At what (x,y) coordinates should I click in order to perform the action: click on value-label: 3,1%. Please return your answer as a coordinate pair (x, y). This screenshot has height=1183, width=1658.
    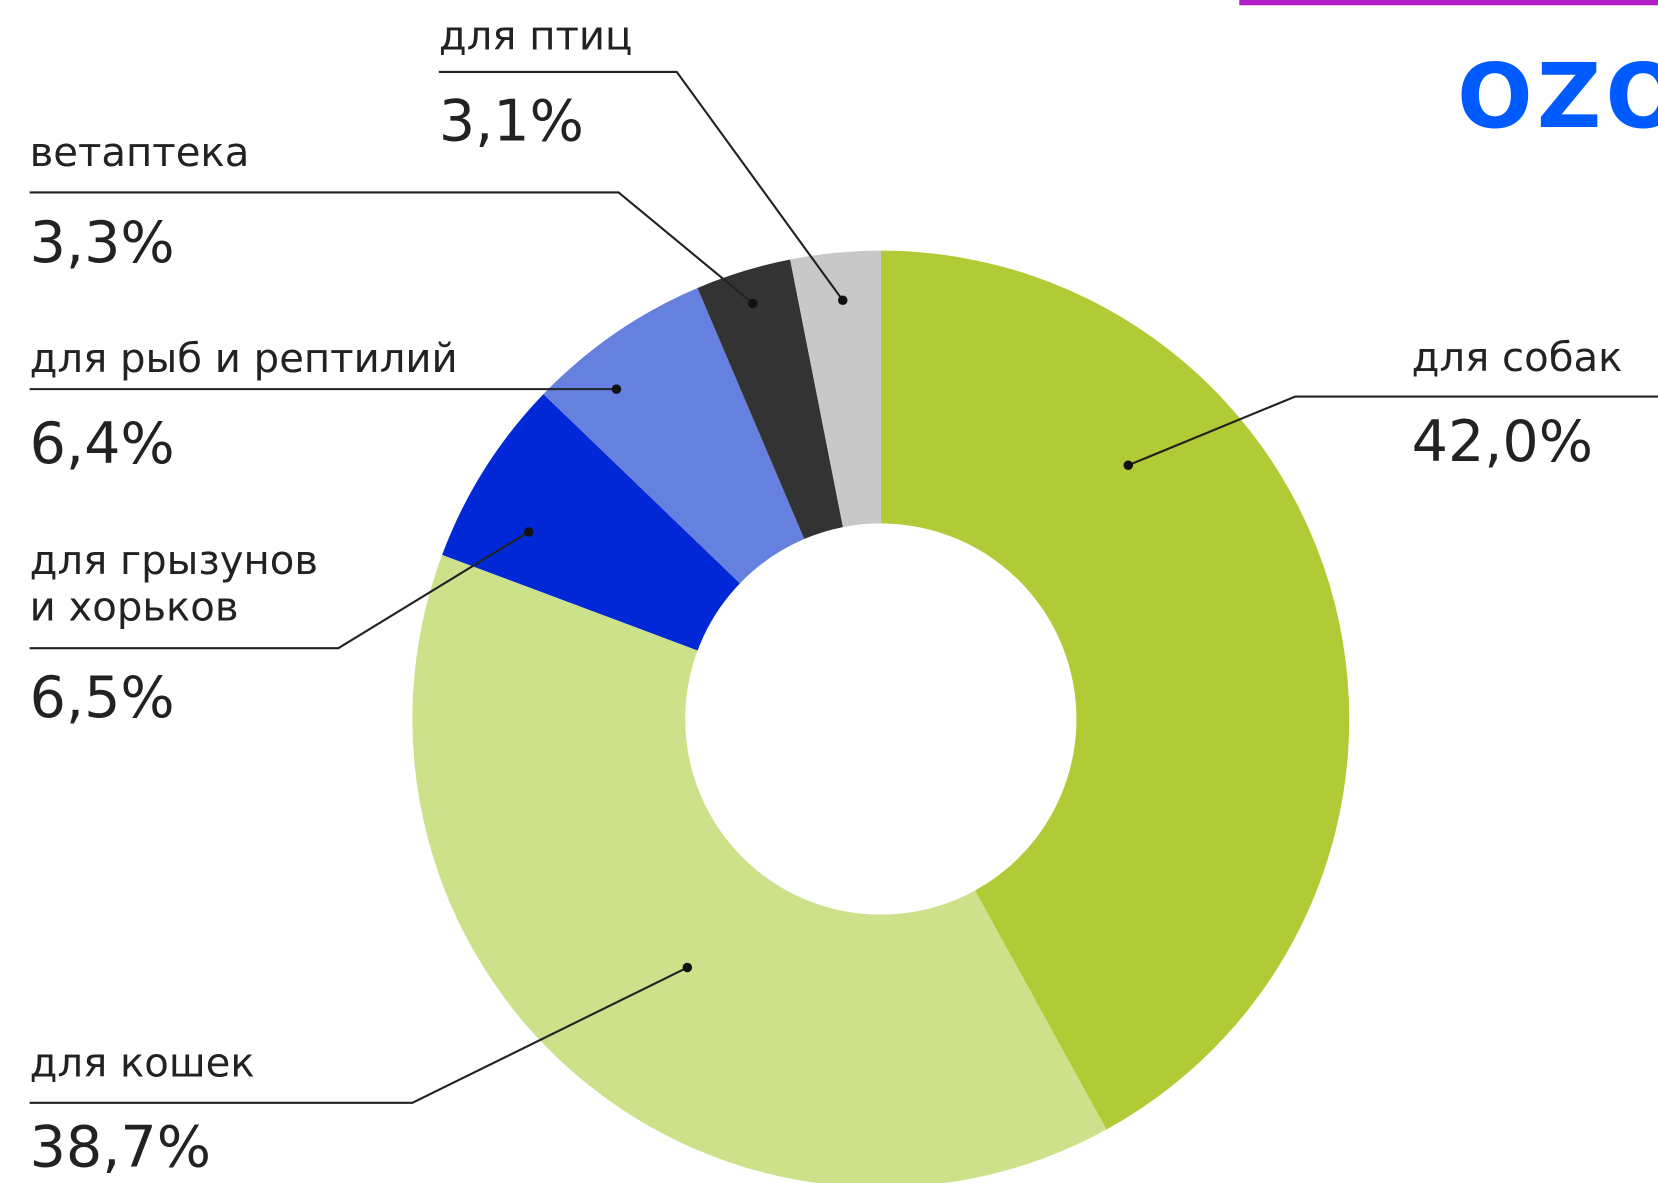
    Looking at the image, I should click on (511, 121).